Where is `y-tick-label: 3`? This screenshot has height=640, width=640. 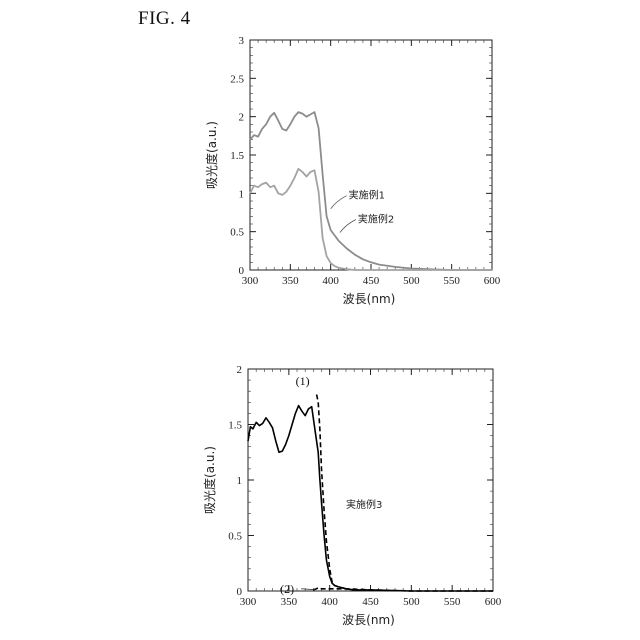
y-tick-label: 3 is located at coordinates (242, 41).